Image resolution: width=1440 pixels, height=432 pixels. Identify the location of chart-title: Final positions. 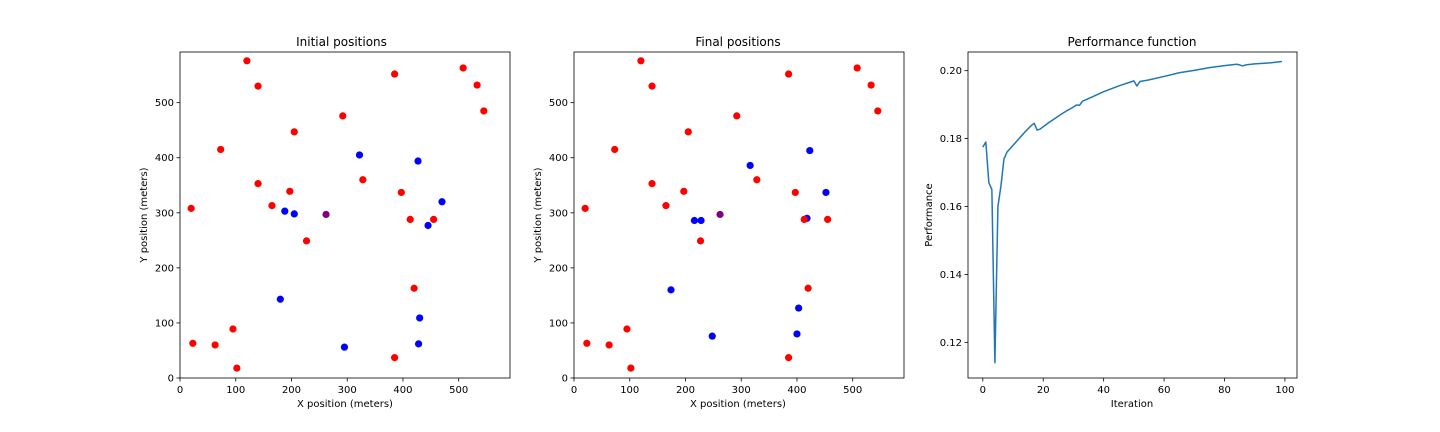
(737, 42).